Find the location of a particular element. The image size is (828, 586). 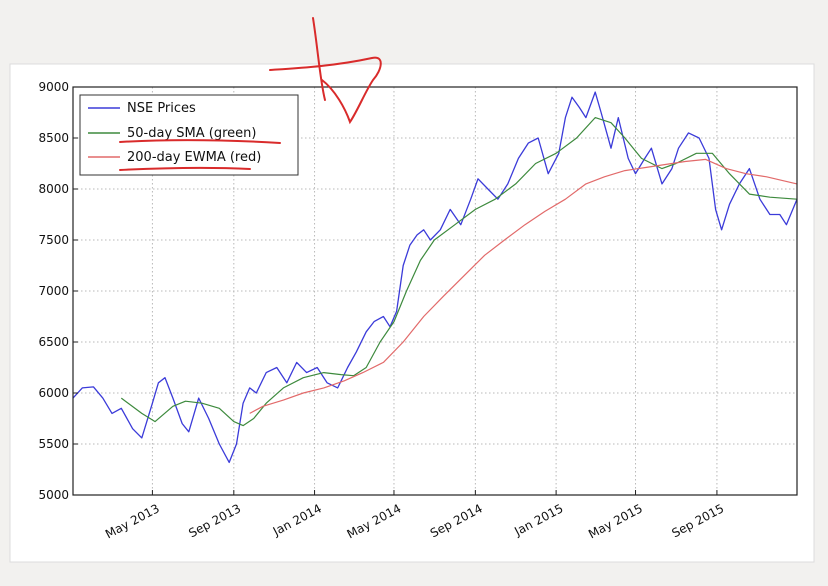

legend-label-sma: 50-day SMA (green) is located at coordinates (191, 133).